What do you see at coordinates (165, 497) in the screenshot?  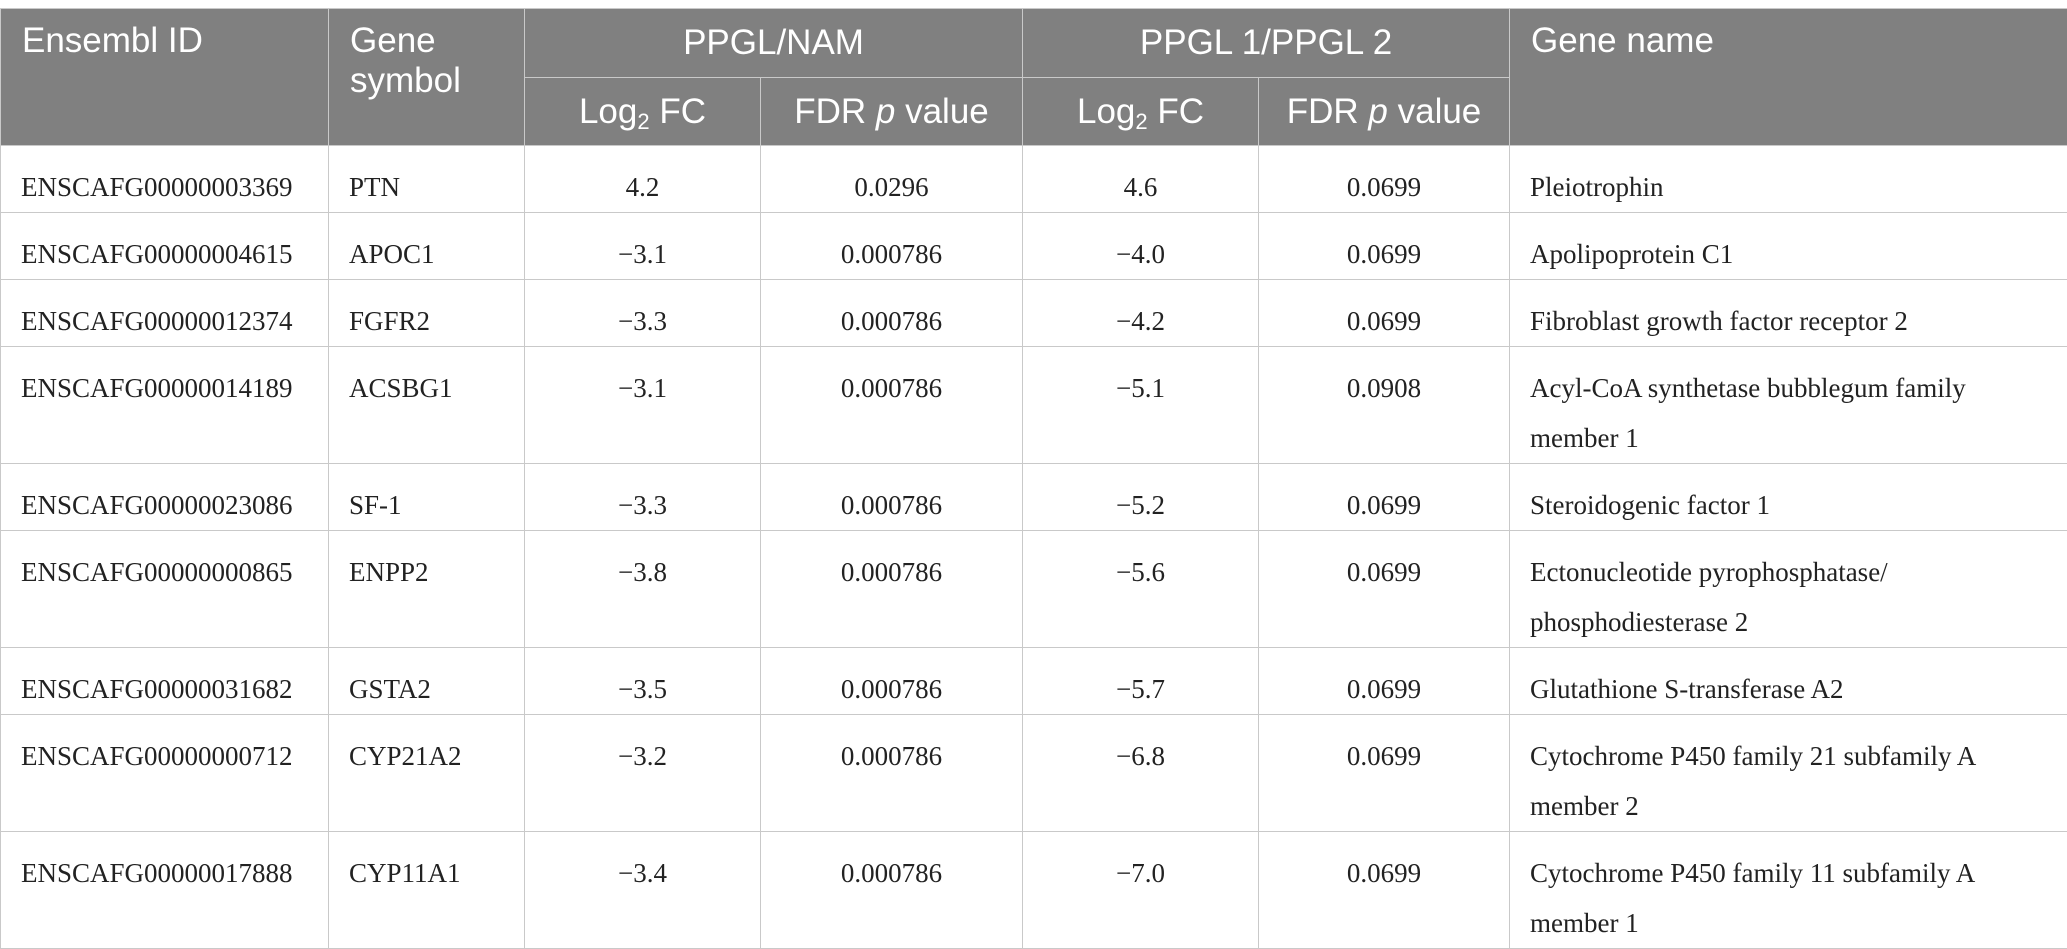 I see `cell-ensembl-id: ENSCAFG00000023086` at bounding box center [165, 497].